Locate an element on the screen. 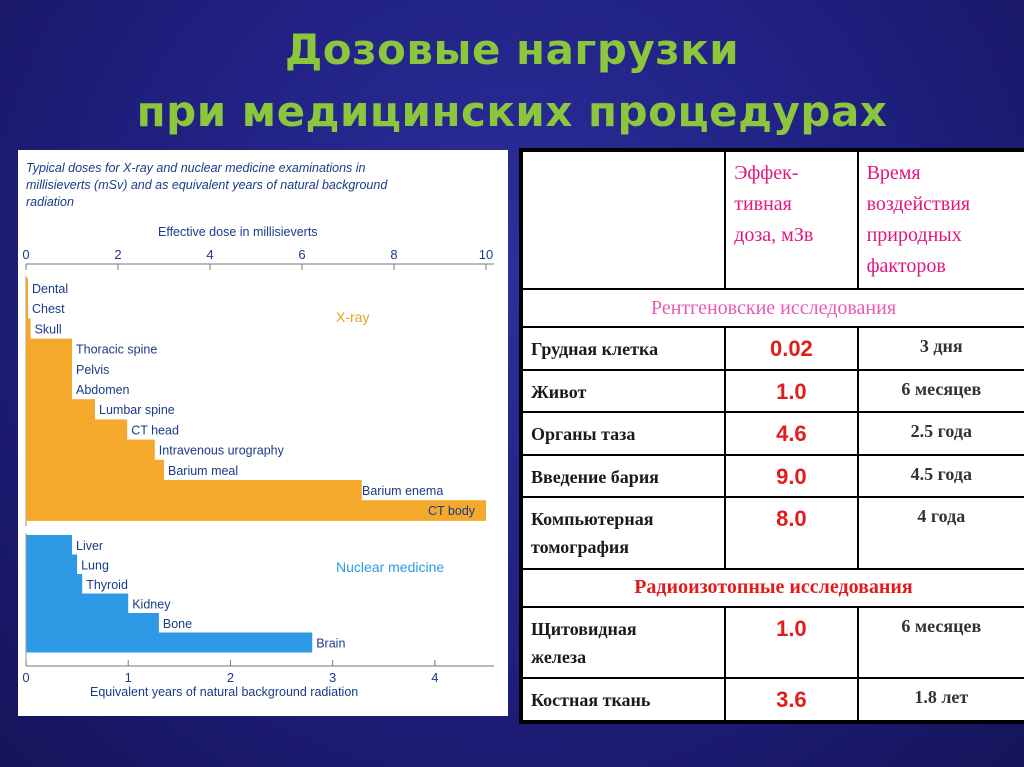  natural-equivalent-value: 4 года is located at coordinates (940, 533).